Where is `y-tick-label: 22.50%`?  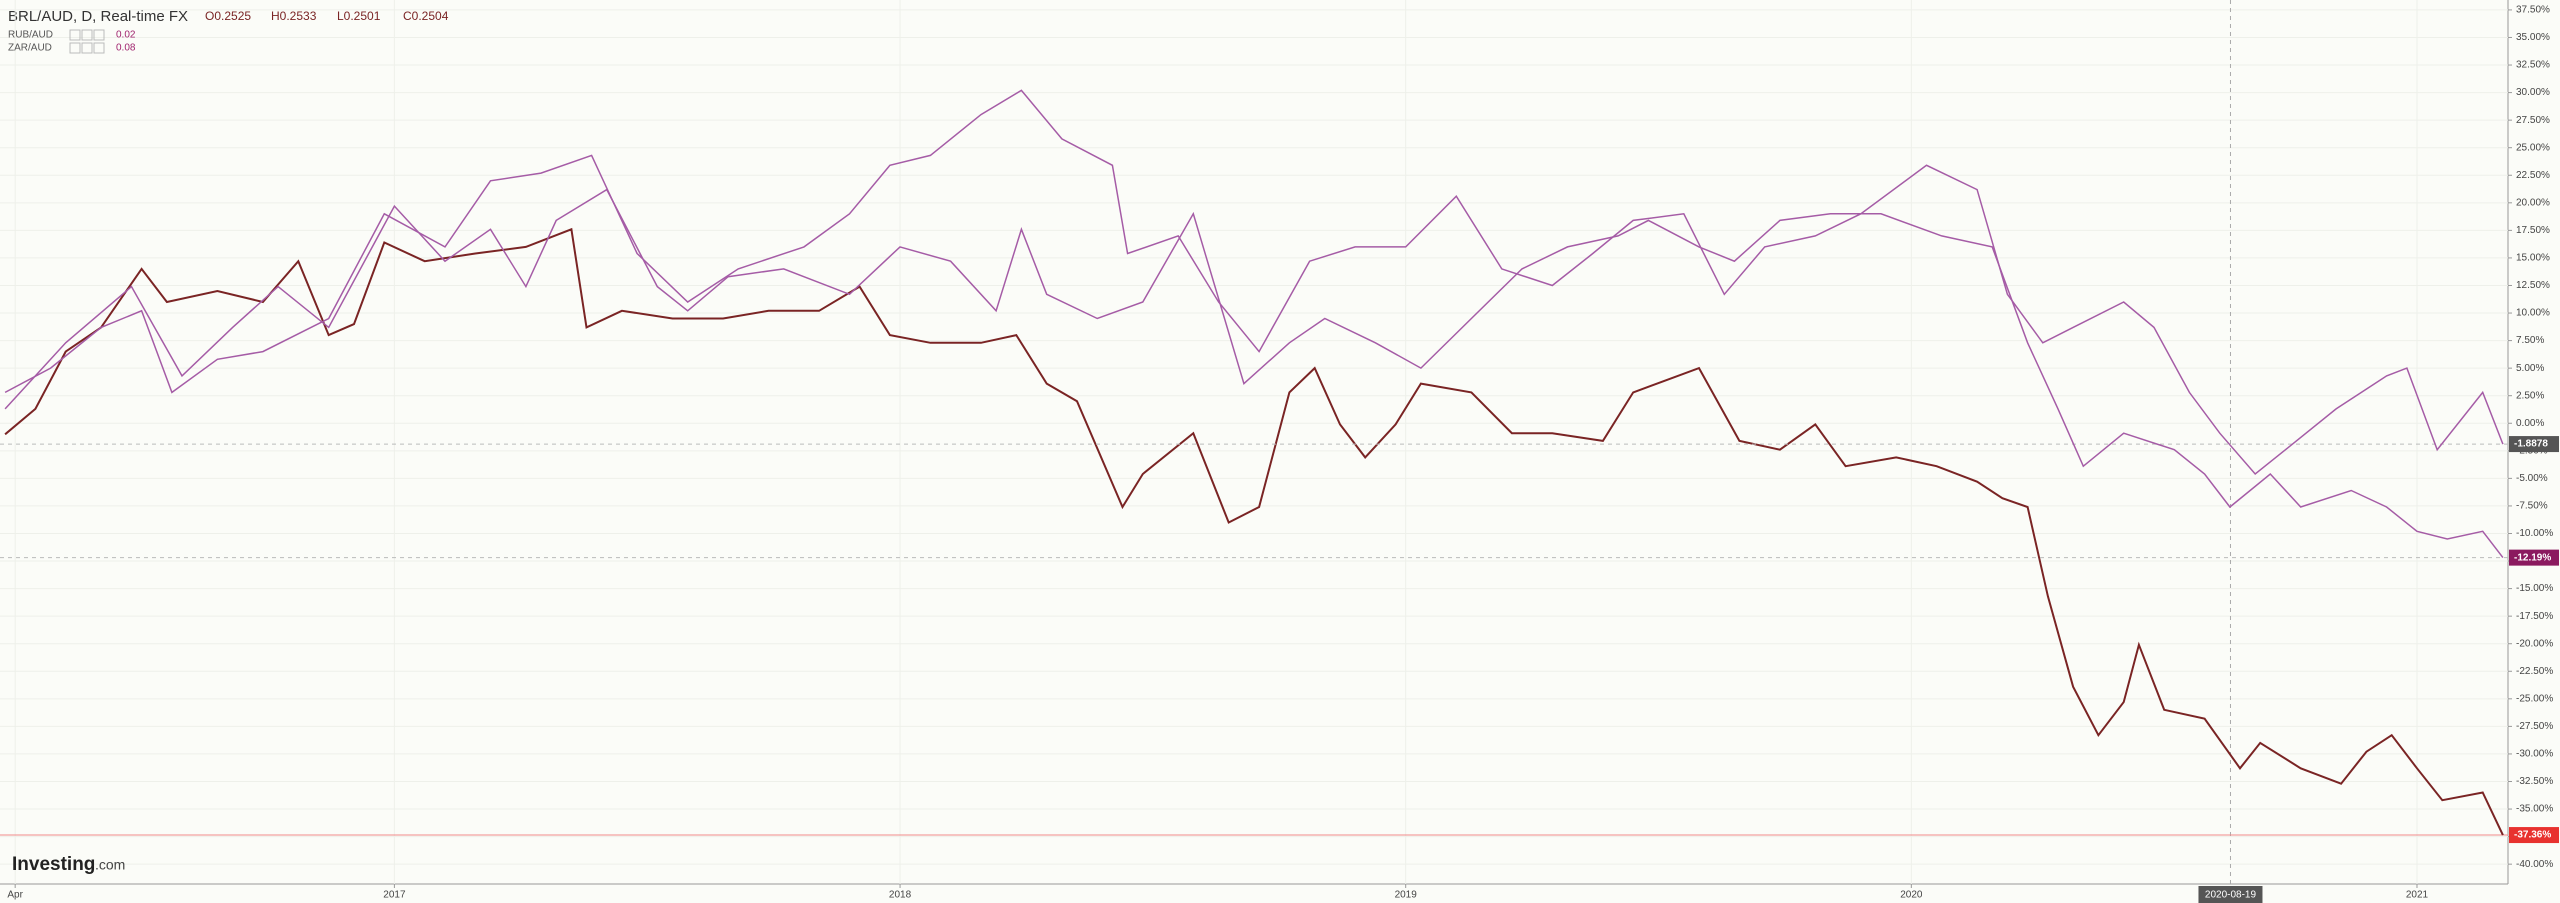
y-tick-label: 22.50% is located at coordinates (2533, 175).